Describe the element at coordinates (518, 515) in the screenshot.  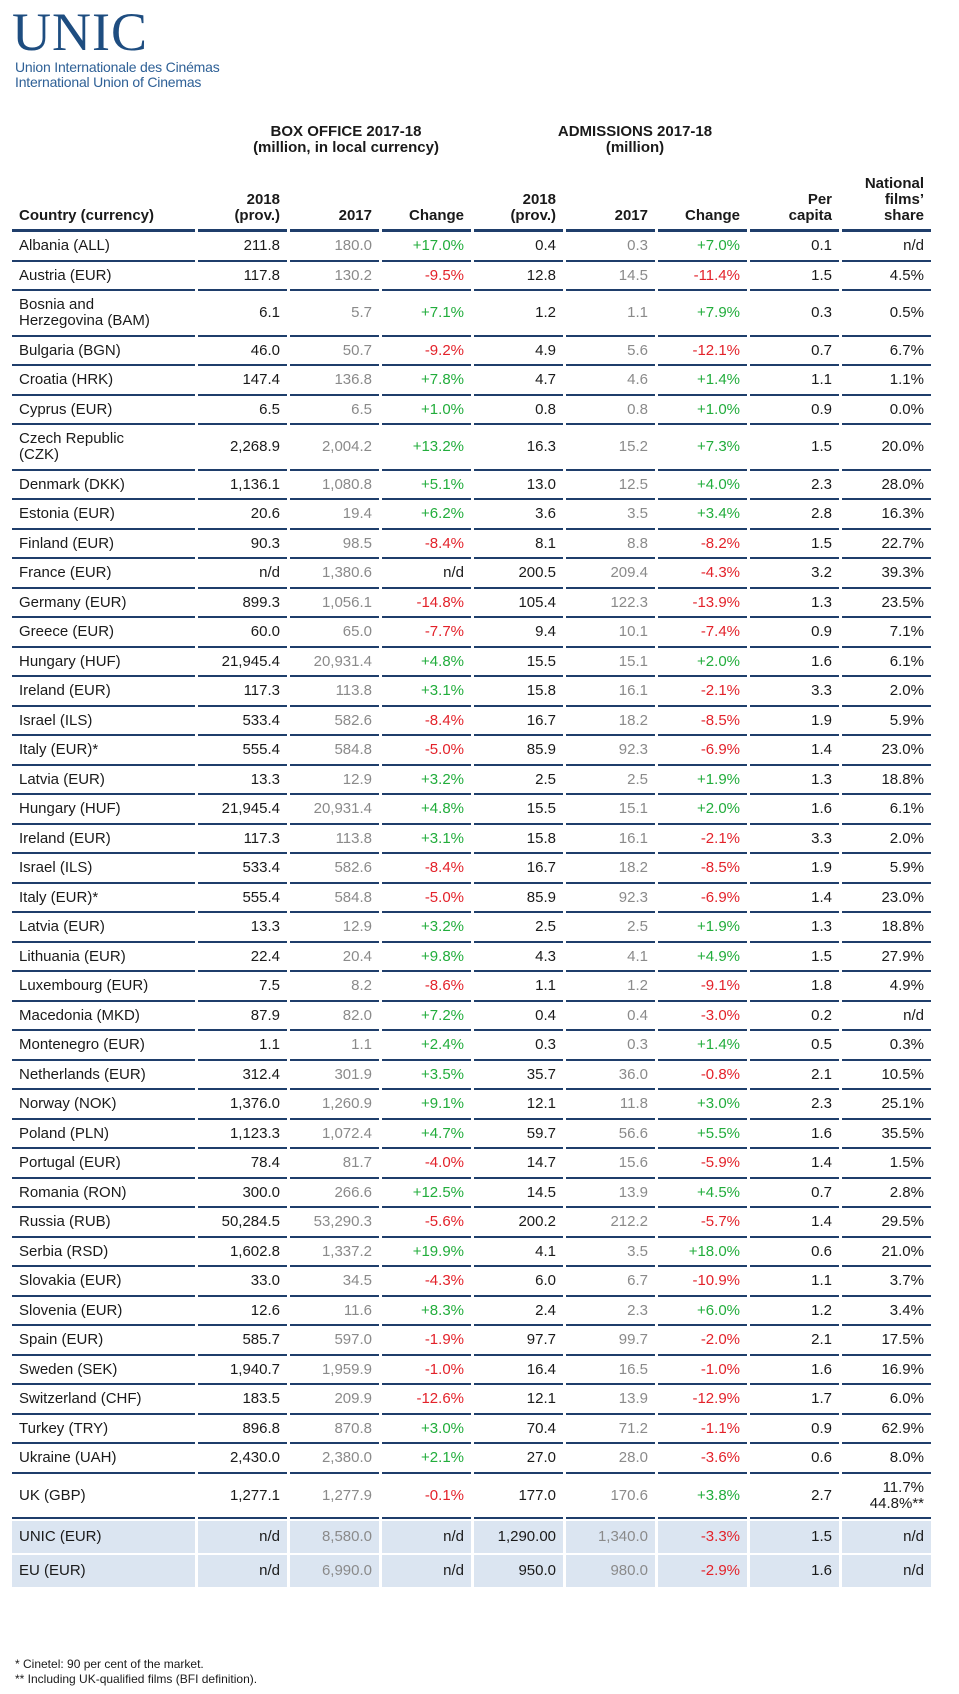
I see `value-cell: 3.6` at that location.